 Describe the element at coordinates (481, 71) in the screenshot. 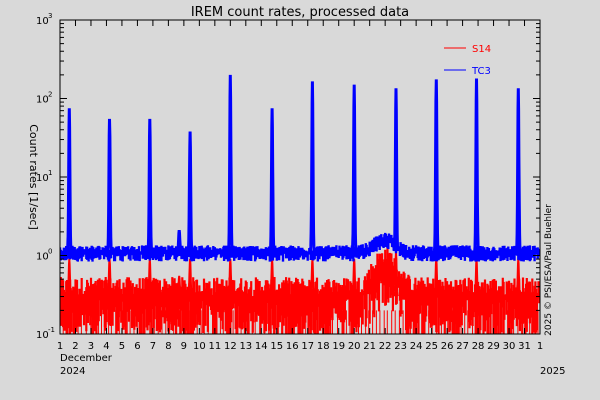

I see `legend-label-tc3: TC3` at that location.